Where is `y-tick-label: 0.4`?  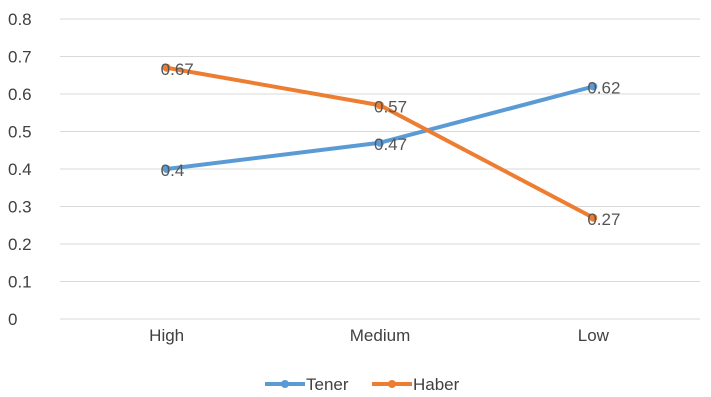
y-tick-label: 0.4 is located at coordinates (20, 169).